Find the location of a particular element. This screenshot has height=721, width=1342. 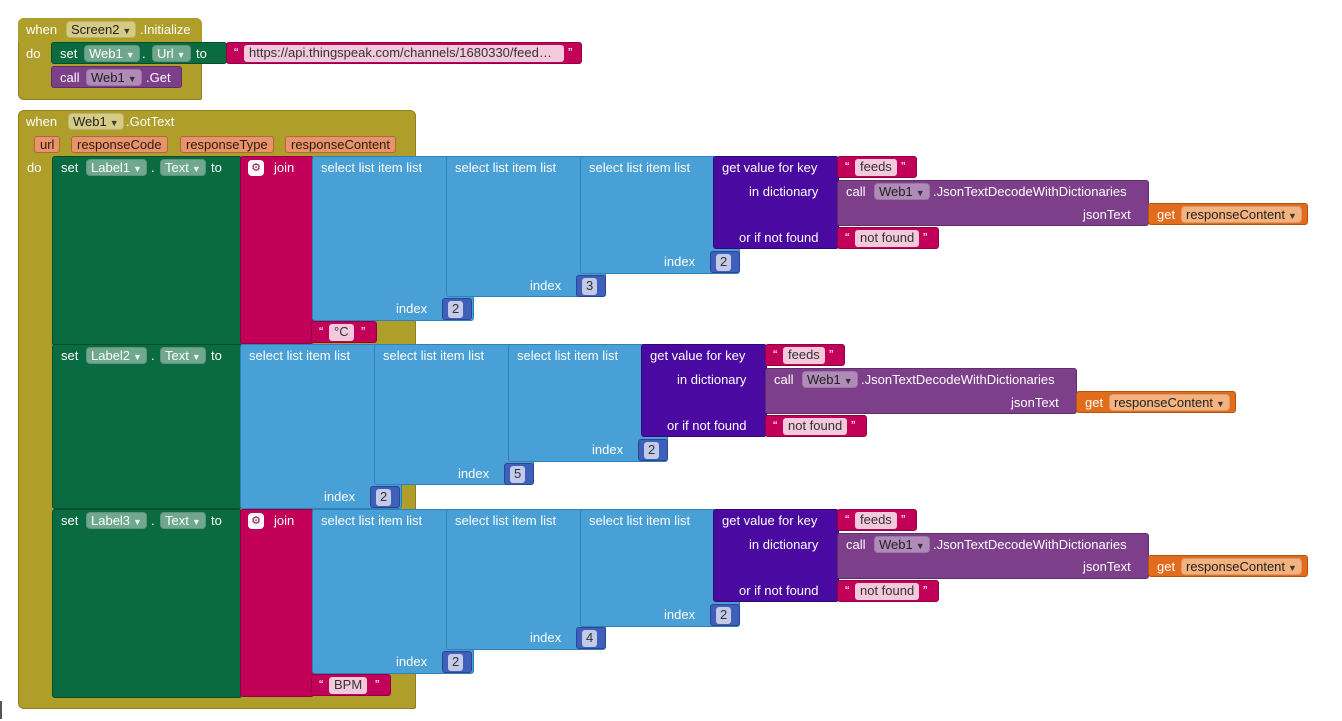

suffix-text-field: BPM is located at coordinates (348, 685).